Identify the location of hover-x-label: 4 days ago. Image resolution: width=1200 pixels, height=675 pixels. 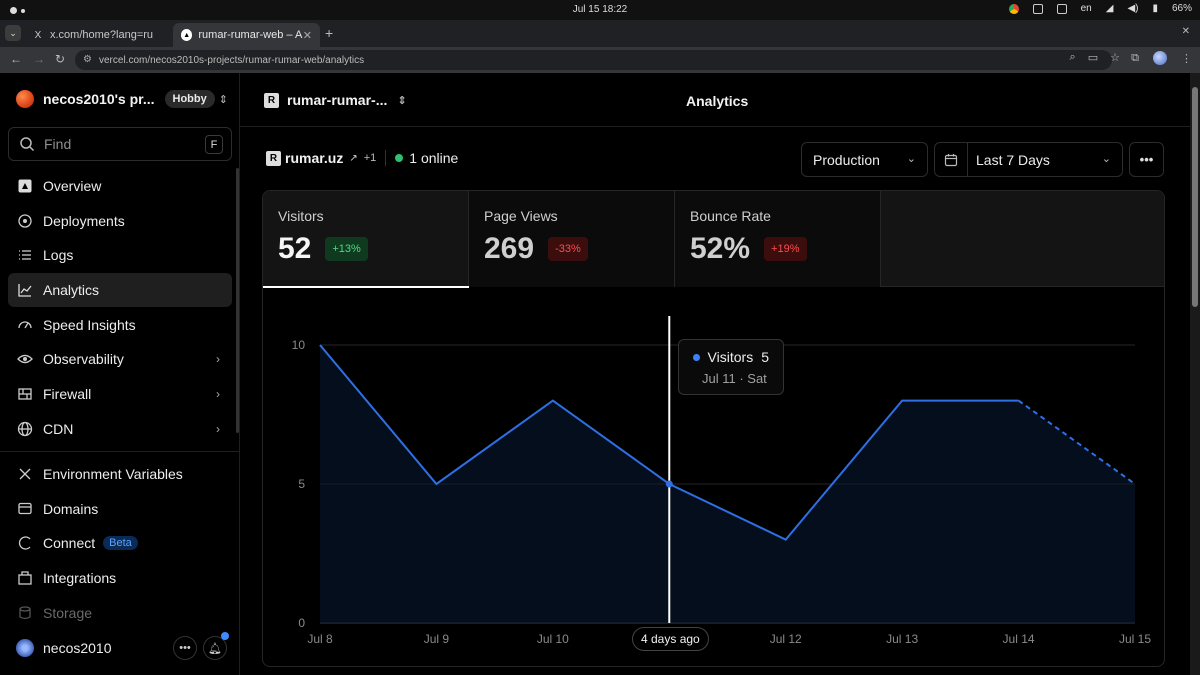
(670, 639).